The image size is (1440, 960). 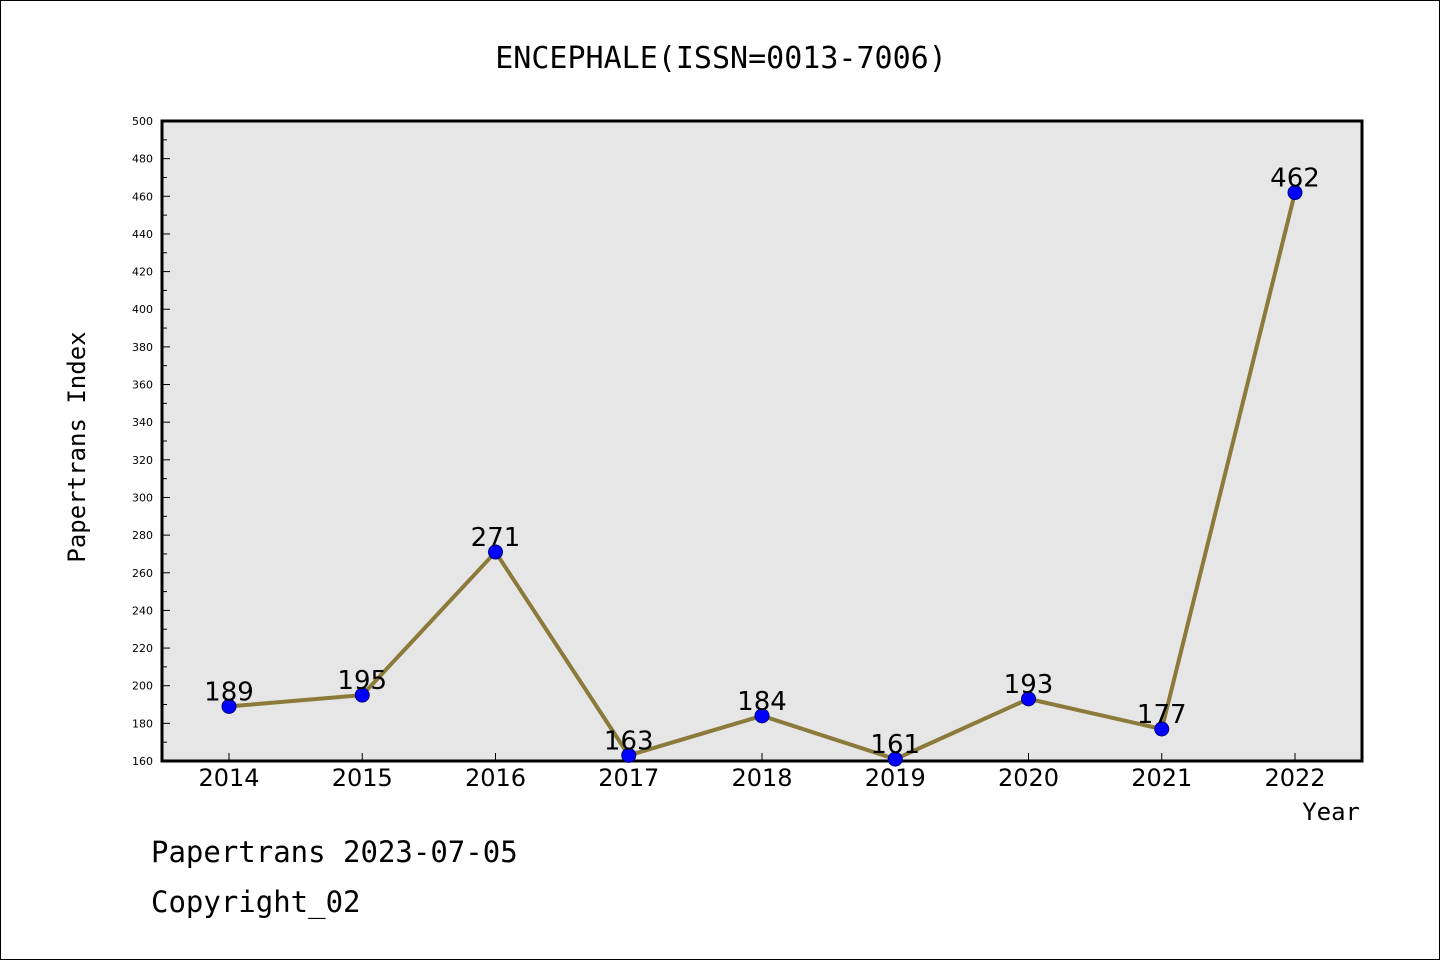 I want to click on y-tick-label: 300, so click(x=142, y=497).